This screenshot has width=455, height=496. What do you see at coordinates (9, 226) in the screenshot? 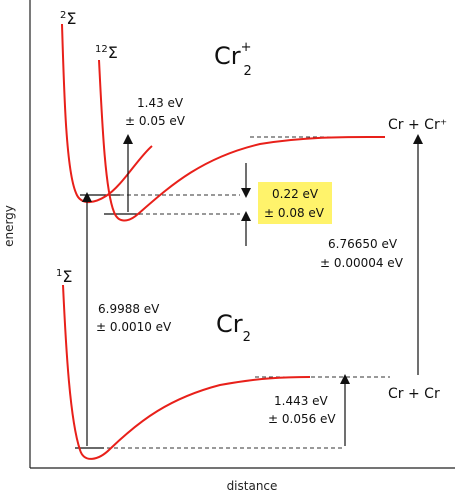
I see `y-axis-label: energy` at bounding box center [9, 226].